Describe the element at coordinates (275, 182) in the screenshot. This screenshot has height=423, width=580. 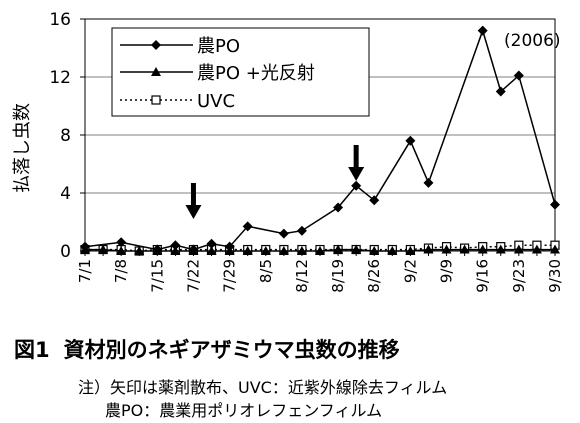
I see `spray-arrows` at that location.